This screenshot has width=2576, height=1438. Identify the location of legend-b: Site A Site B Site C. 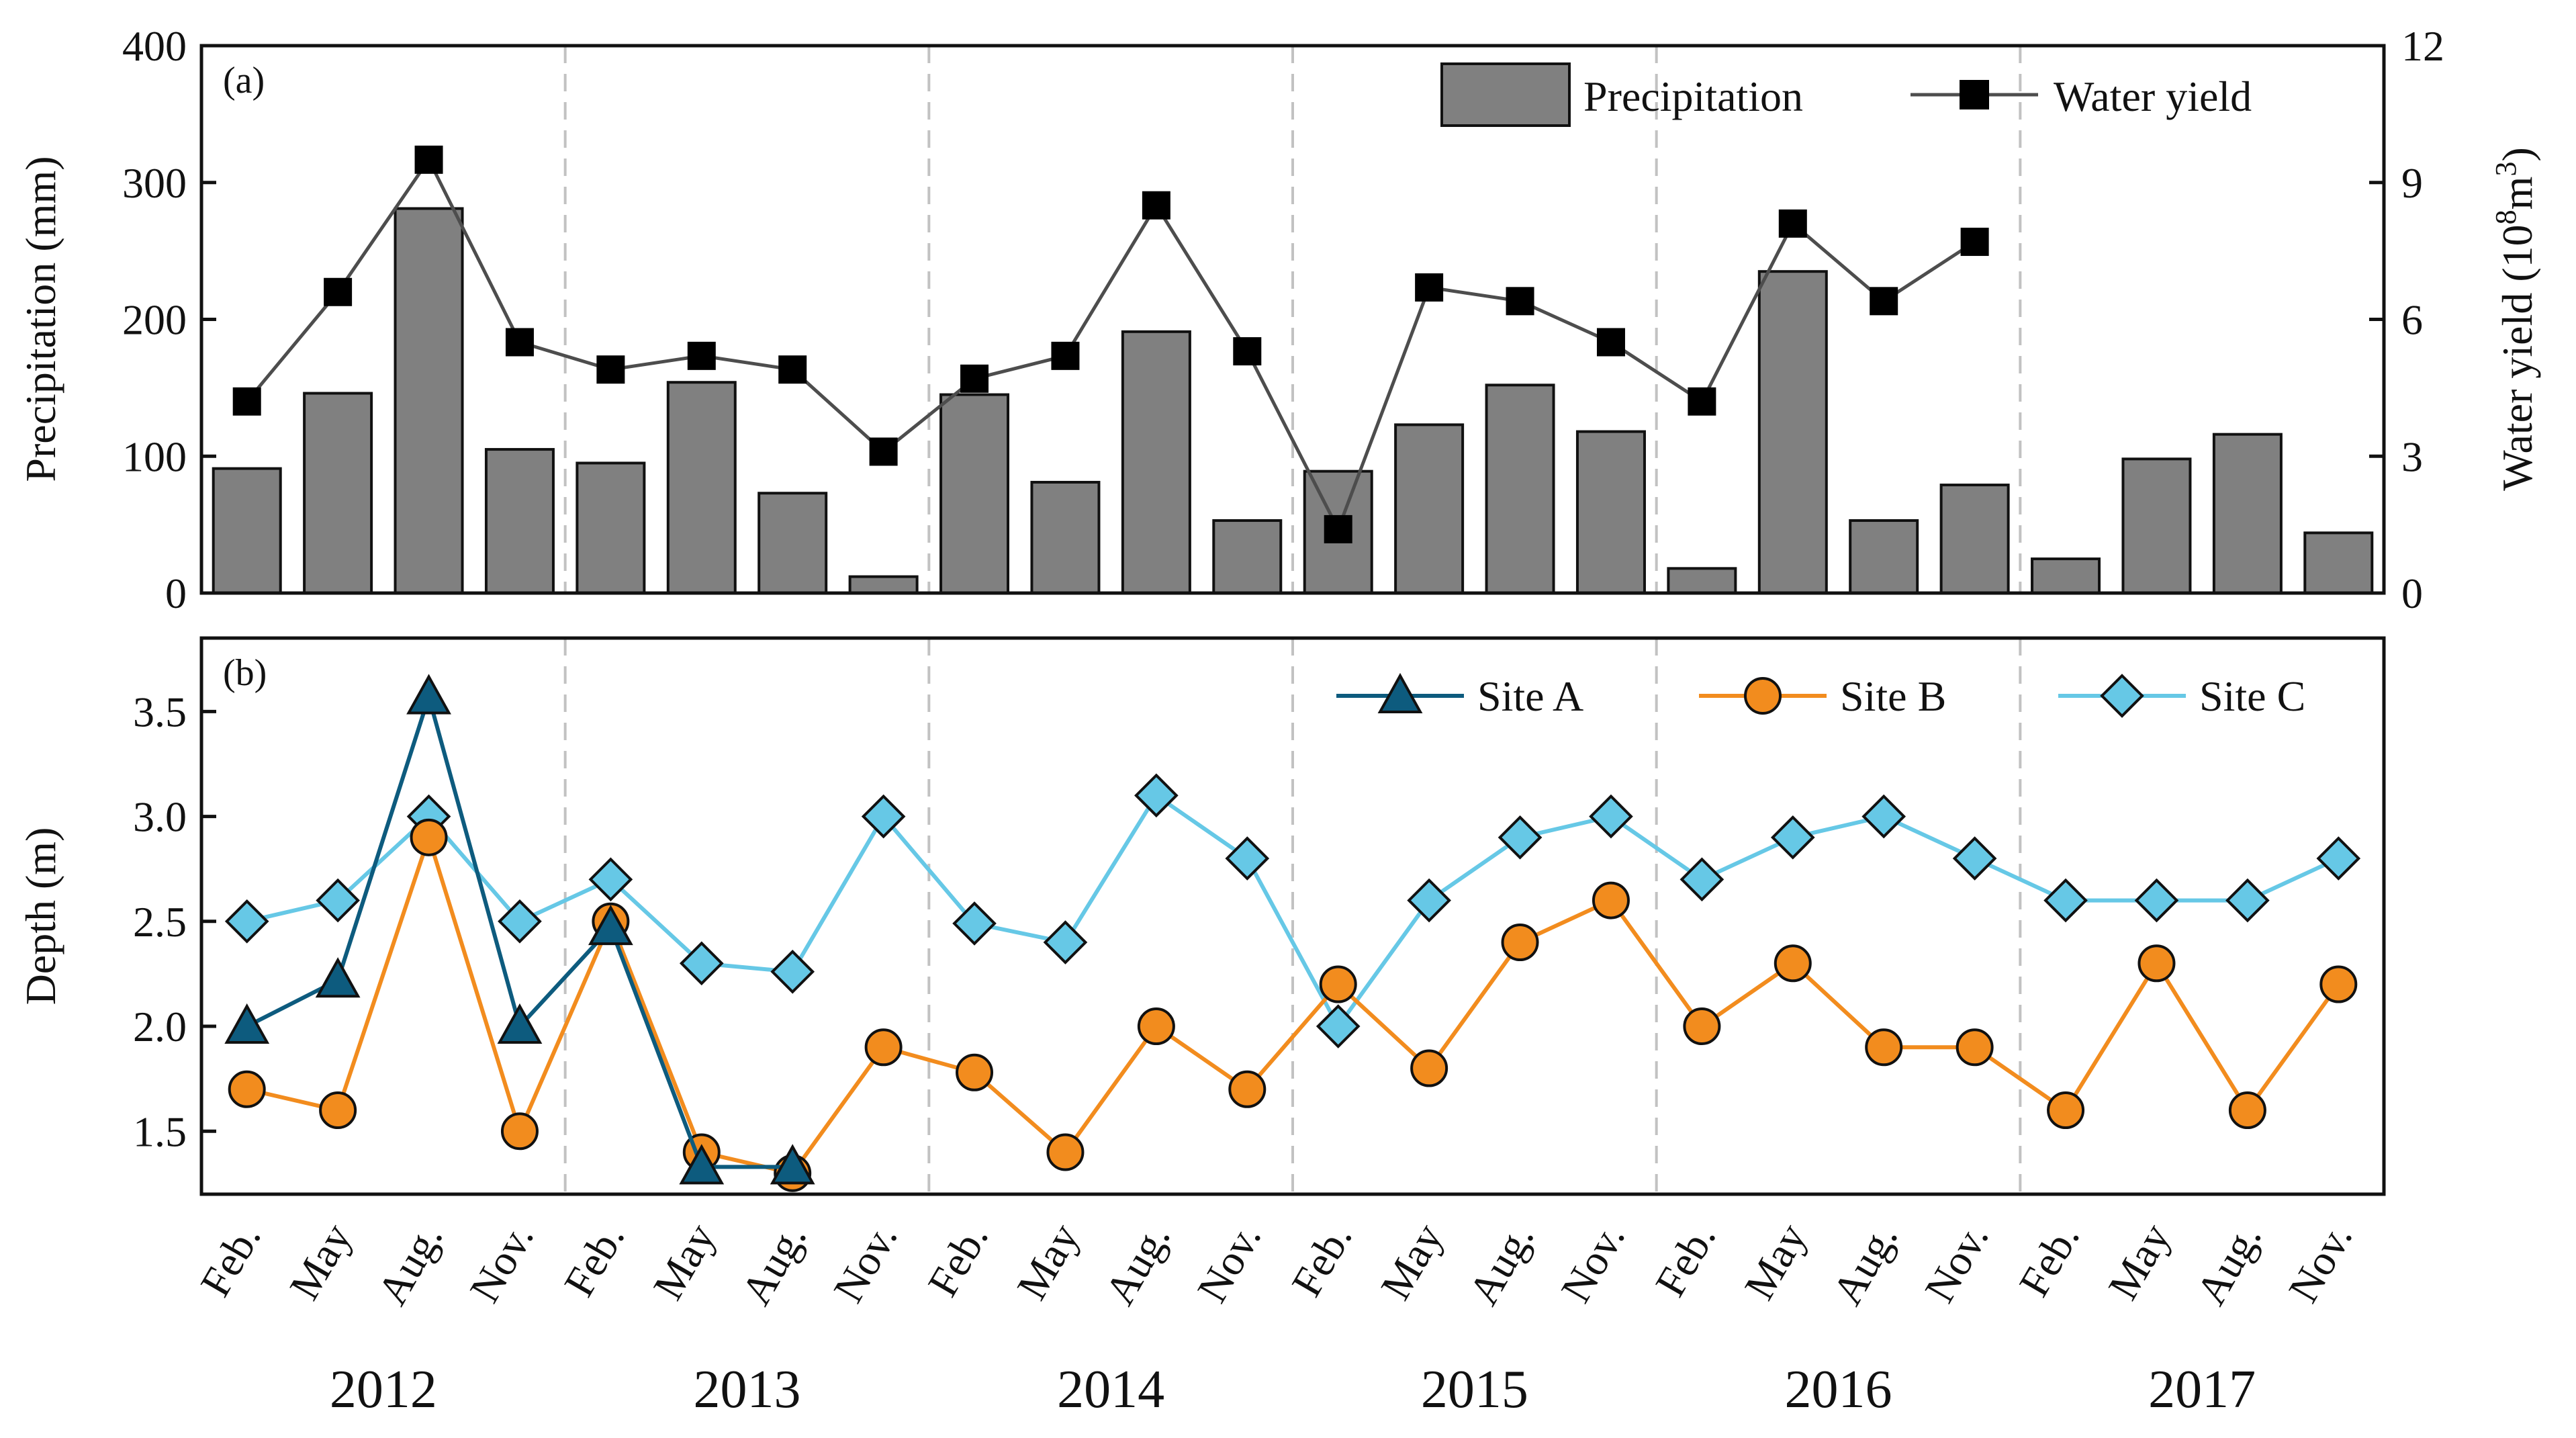
(1820, 696).